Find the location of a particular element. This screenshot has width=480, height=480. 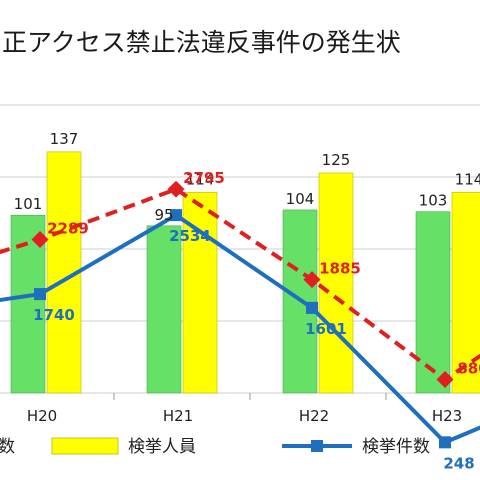

blue-point-label: 1740 is located at coordinates (54, 315).